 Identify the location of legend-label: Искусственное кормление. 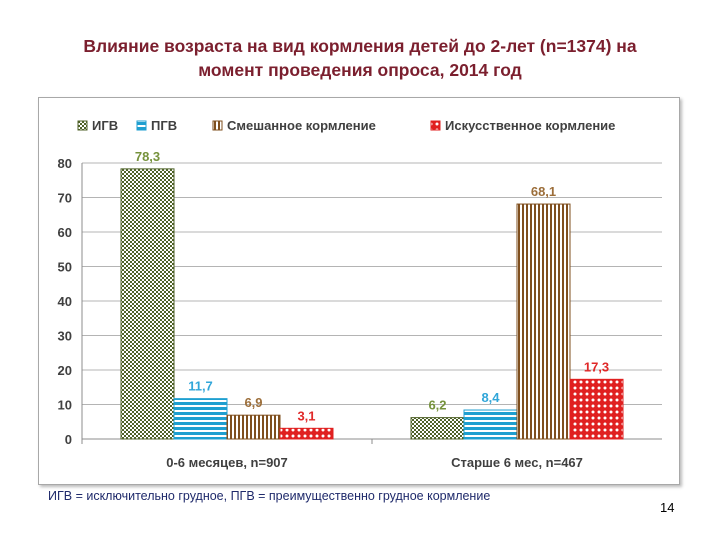
(530, 125).